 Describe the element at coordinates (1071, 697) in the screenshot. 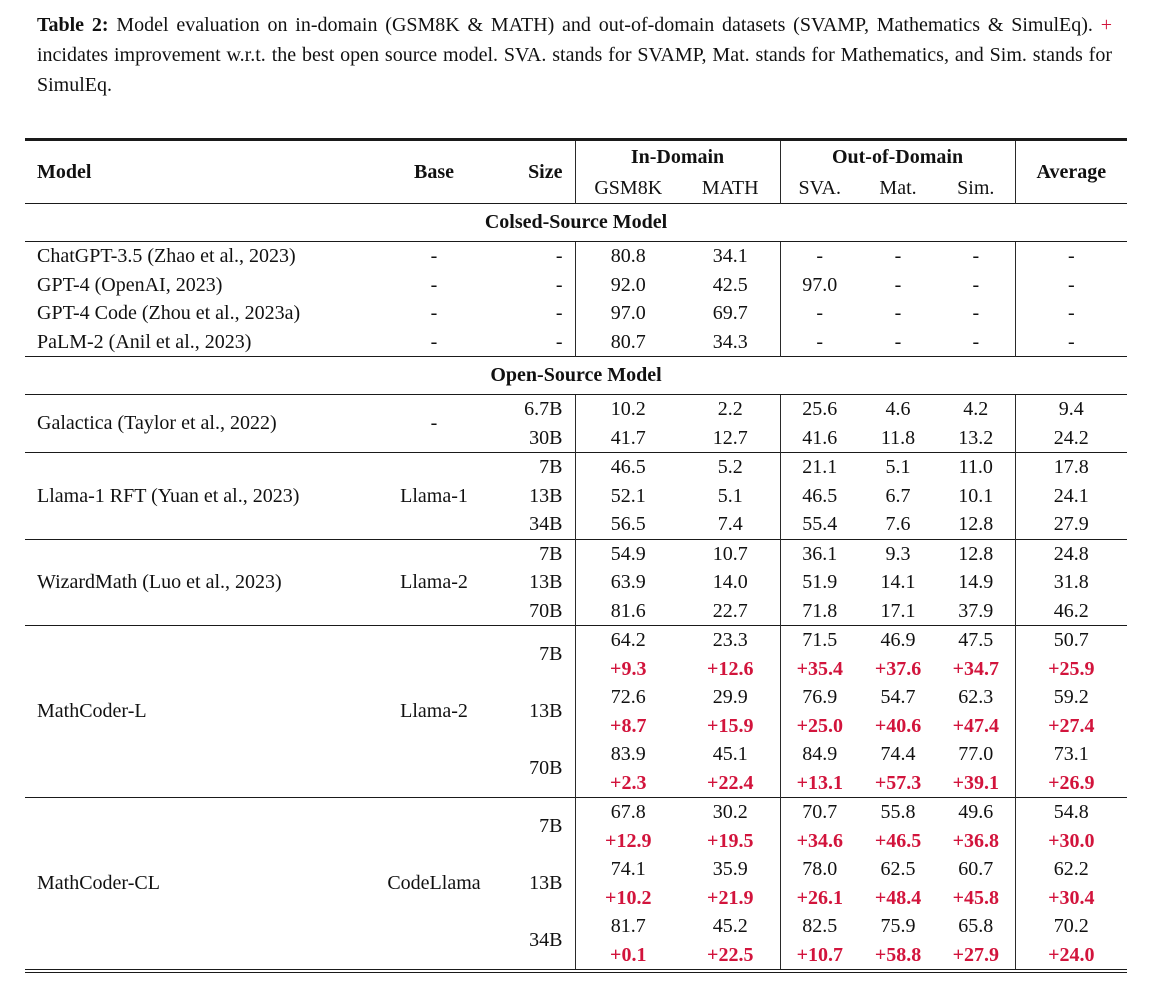

I see `score-cell: 59.2` at that location.